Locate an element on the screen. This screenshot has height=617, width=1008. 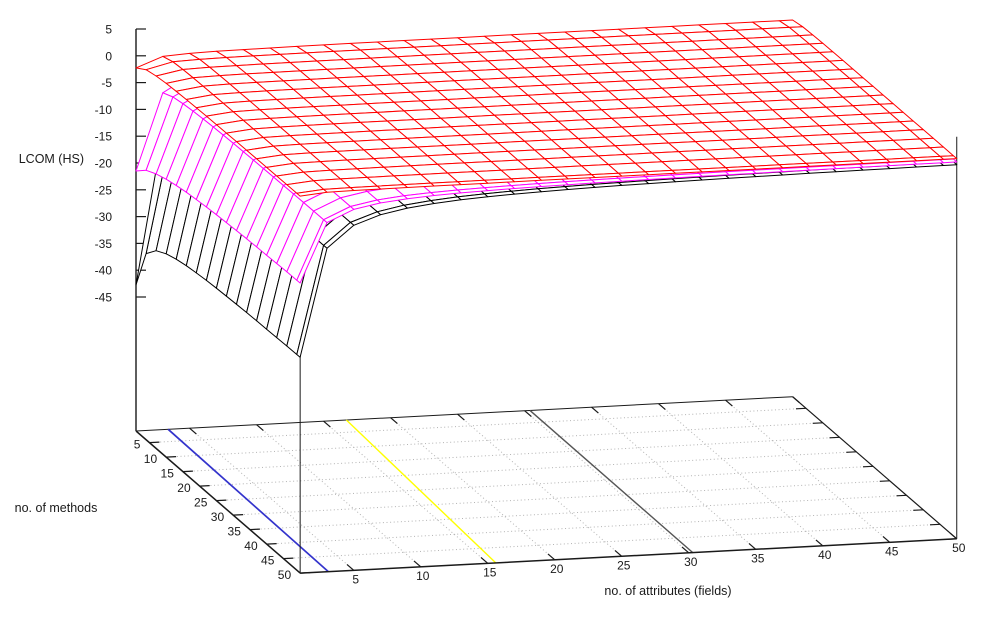
methods-tick-label: 35 is located at coordinates (235, 532).